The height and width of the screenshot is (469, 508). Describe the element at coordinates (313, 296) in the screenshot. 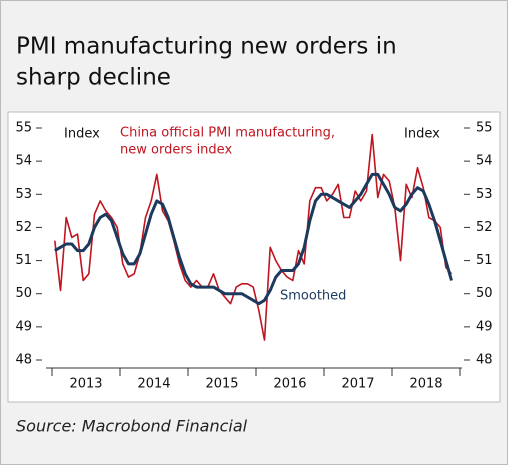

I see `annotation: Smoothed` at that location.